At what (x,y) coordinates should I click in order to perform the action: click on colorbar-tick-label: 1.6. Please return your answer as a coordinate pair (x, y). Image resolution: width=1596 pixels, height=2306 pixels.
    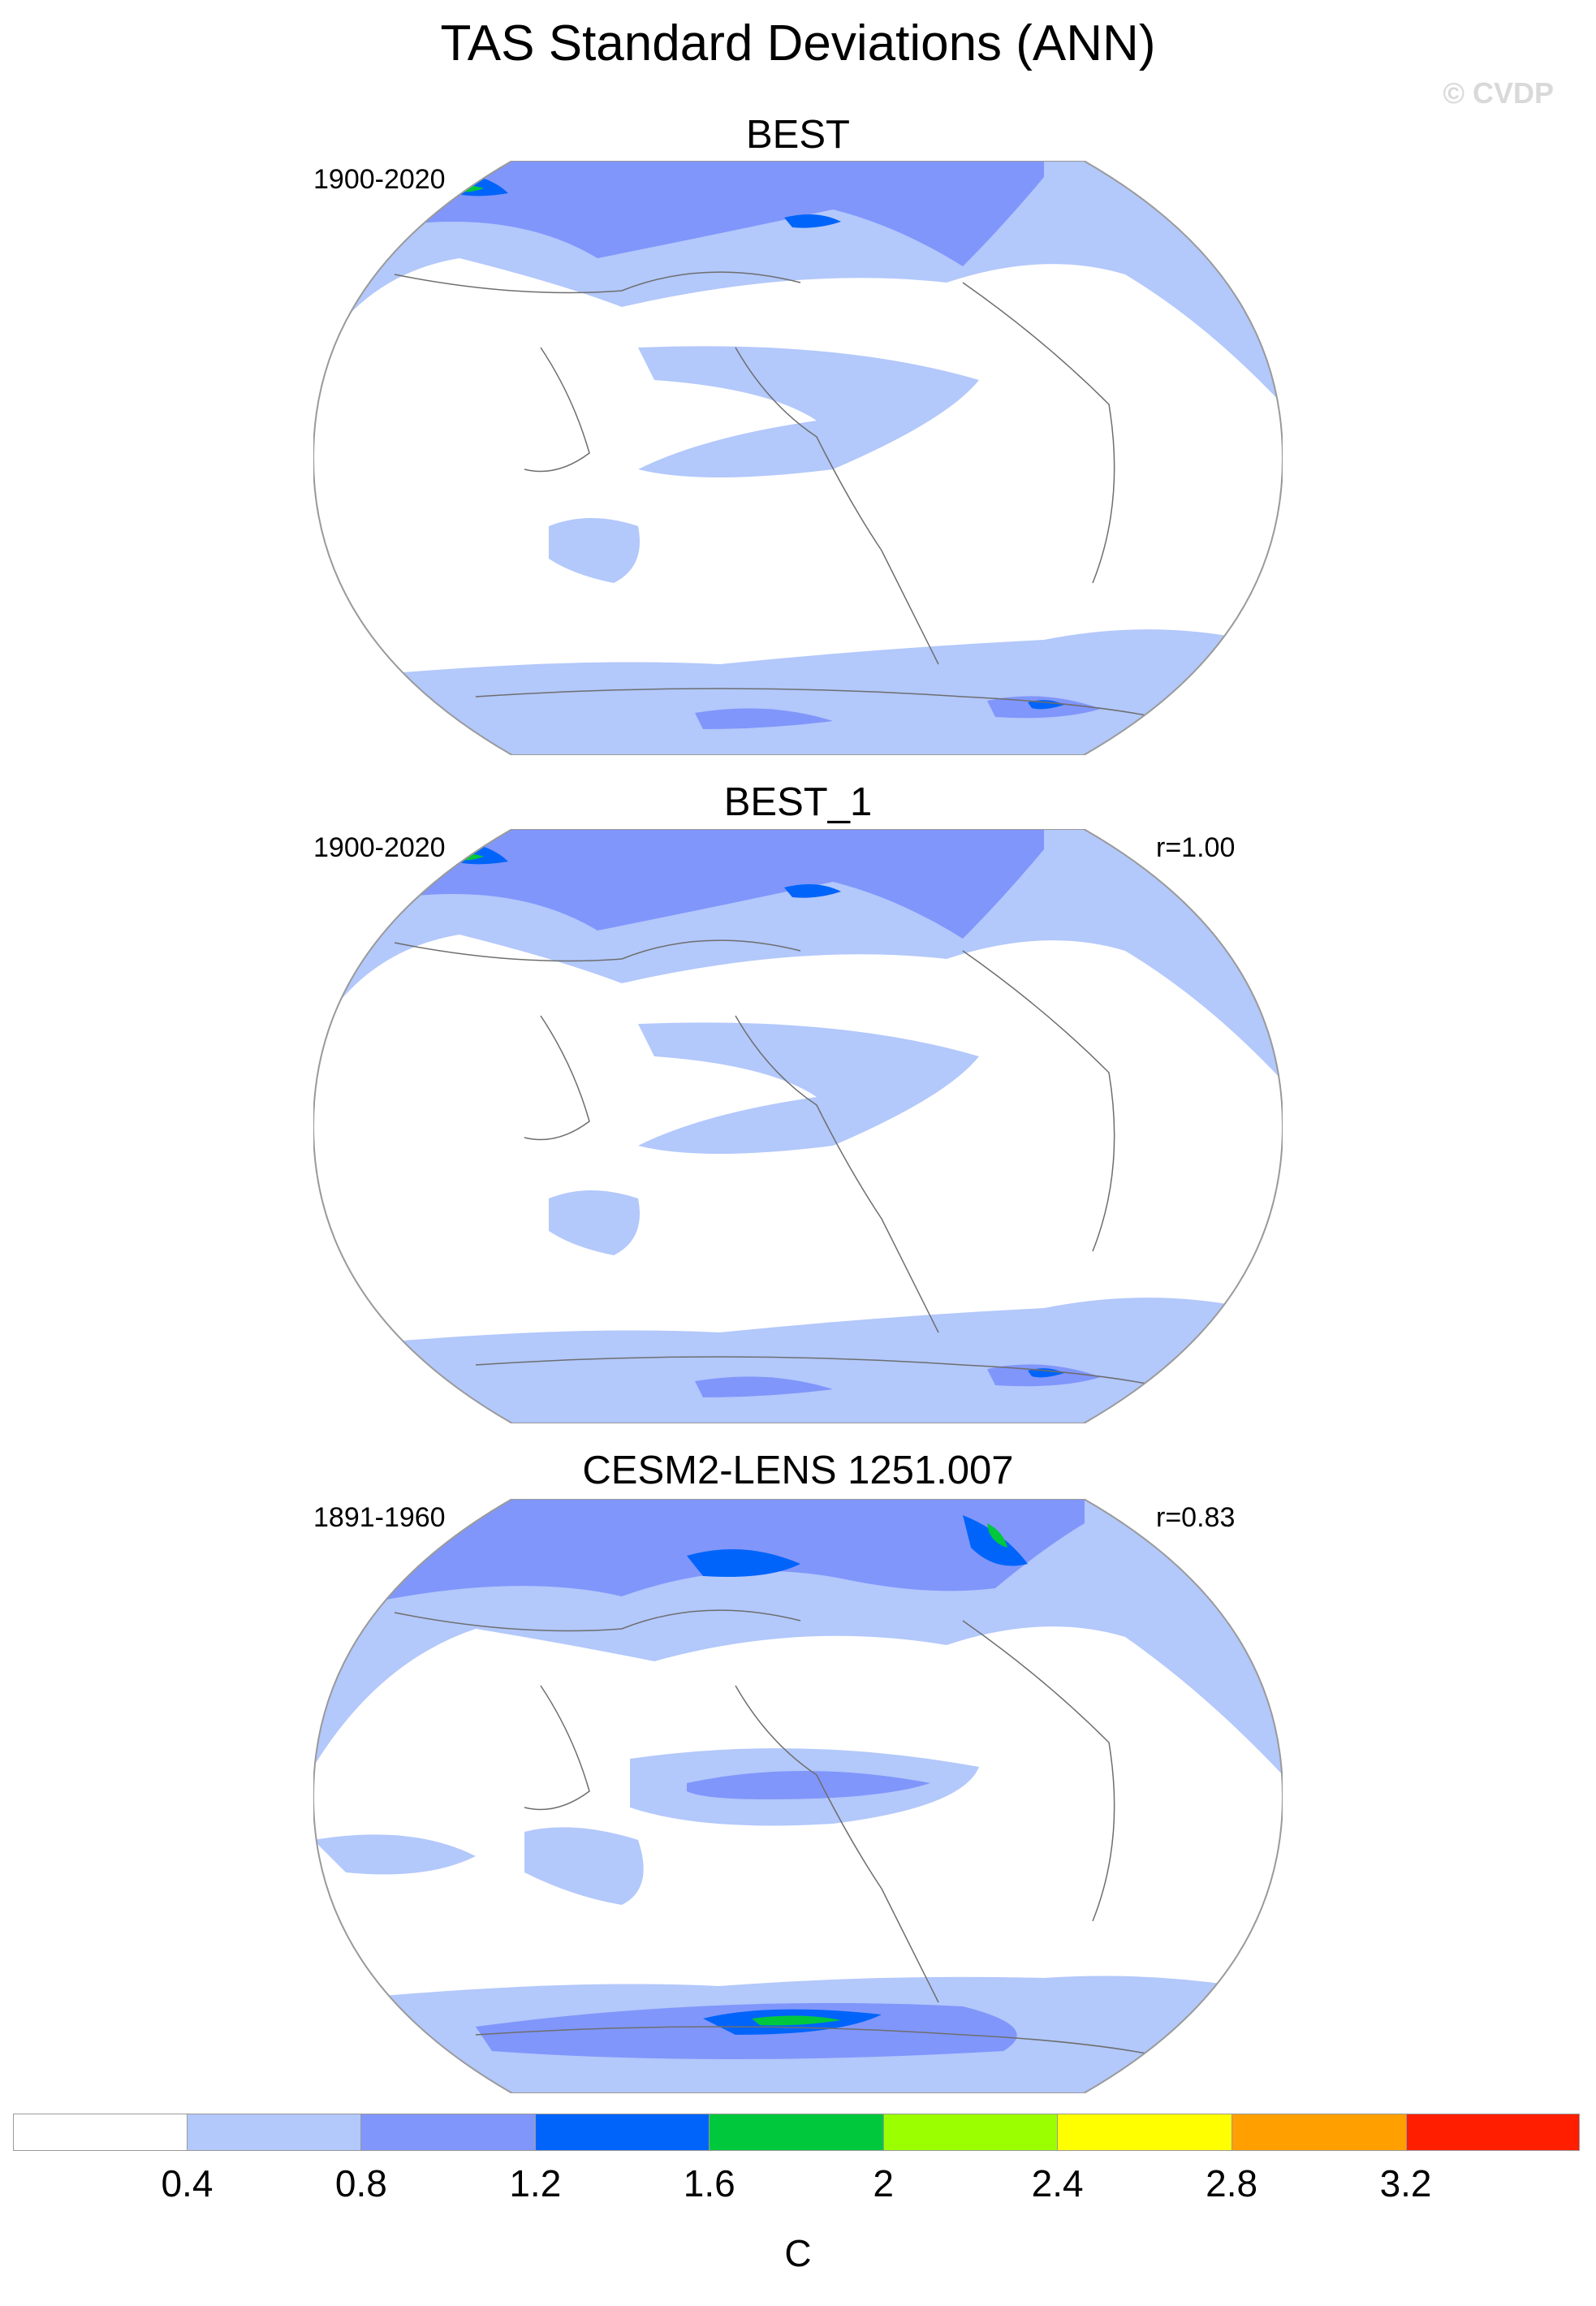
    Looking at the image, I should click on (709, 2183).